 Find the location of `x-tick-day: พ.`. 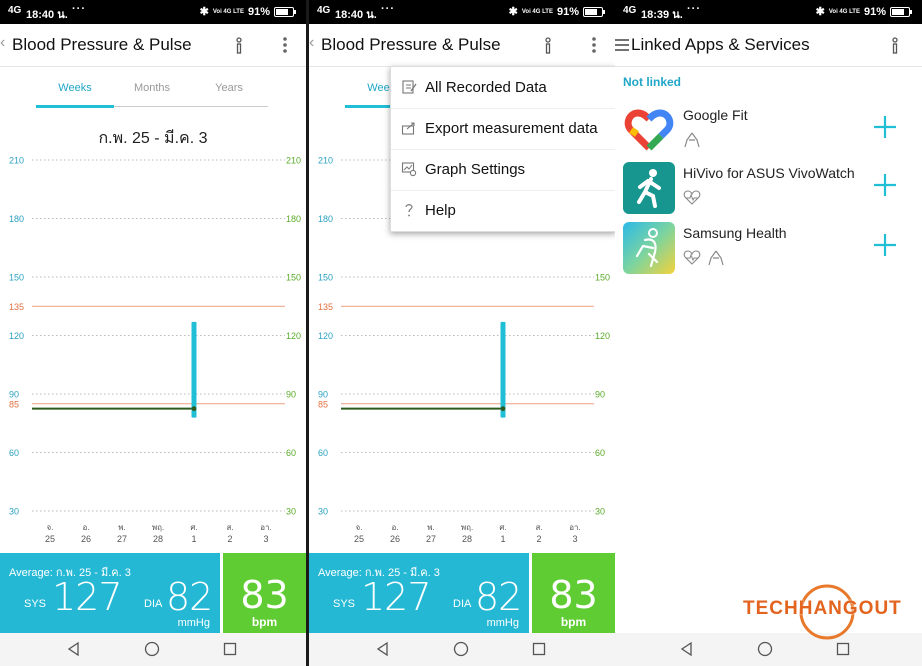

x-tick-day: พ. is located at coordinates (431, 527).